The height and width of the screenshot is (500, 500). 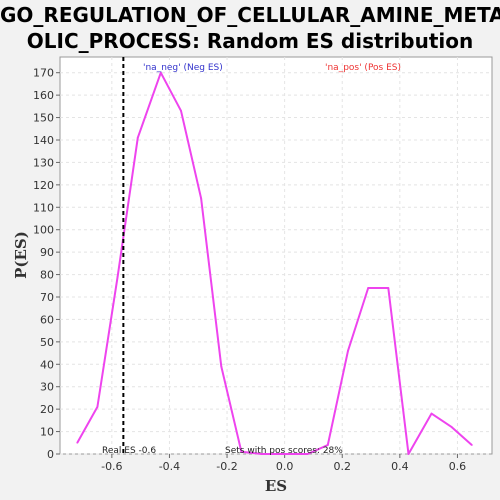 What do you see at coordinates (47, 319) in the screenshot?
I see `y-tick-label: 60` at bounding box center [47, 319].